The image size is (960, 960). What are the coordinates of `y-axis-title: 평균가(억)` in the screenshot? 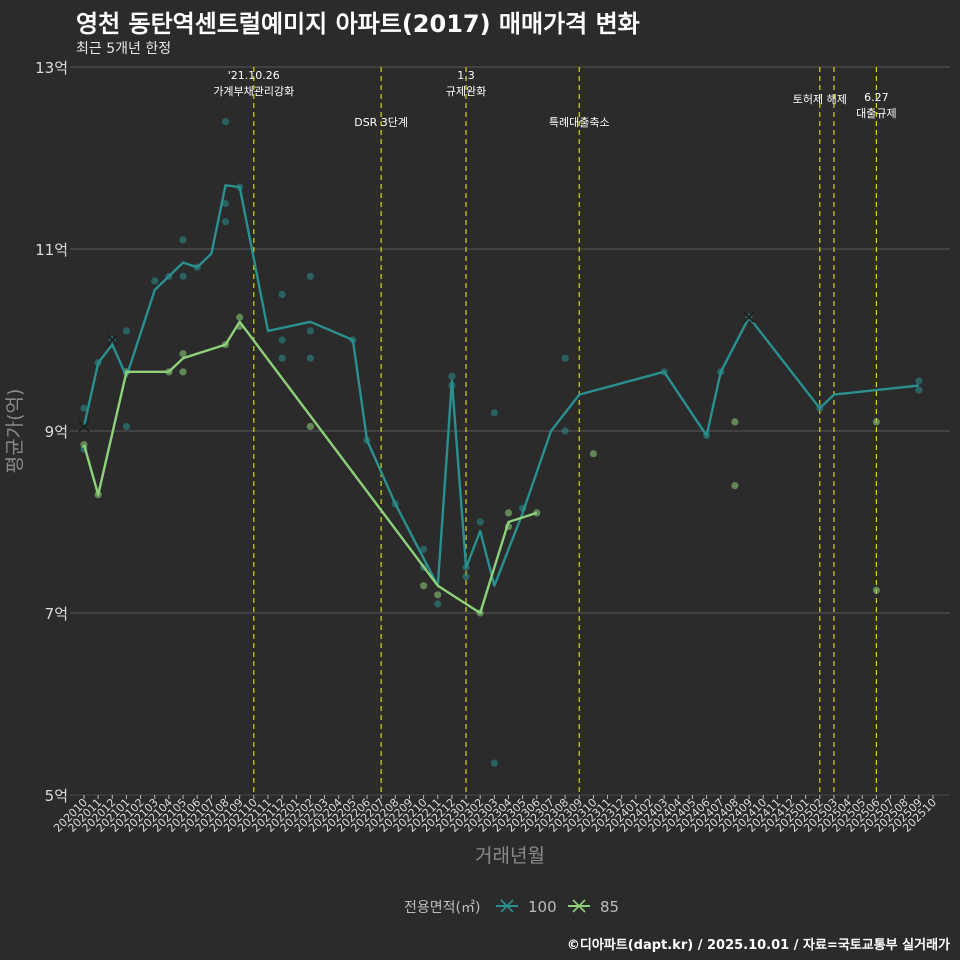 It's located at (15, 431).